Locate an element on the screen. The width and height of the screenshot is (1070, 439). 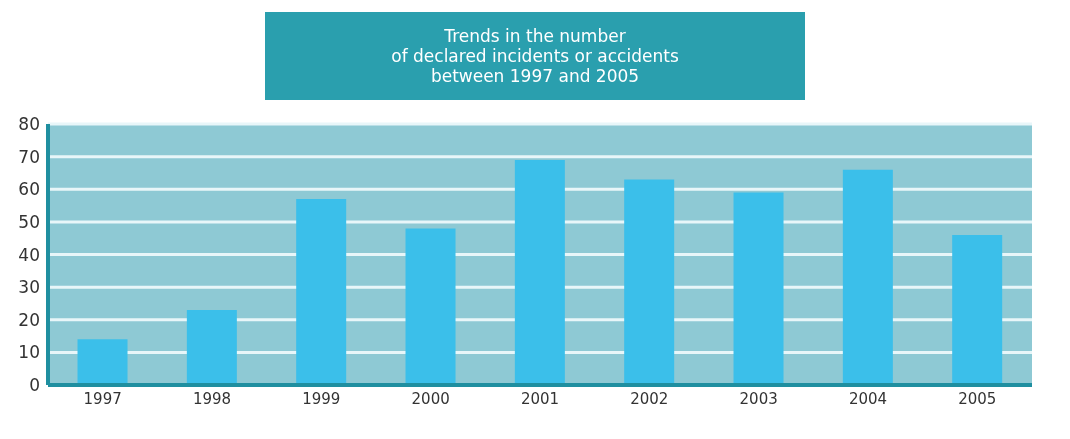
y-tick-label: 0 is located at coordinates (34, 385).